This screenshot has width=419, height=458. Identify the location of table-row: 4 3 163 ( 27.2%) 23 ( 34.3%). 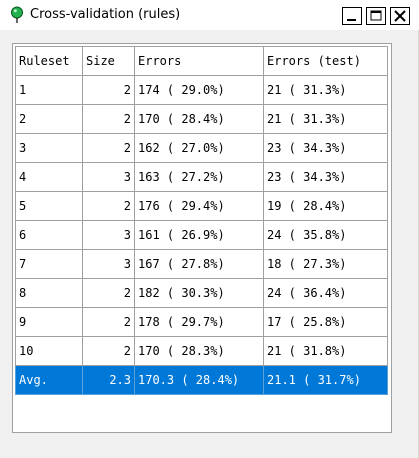
(201, 177).